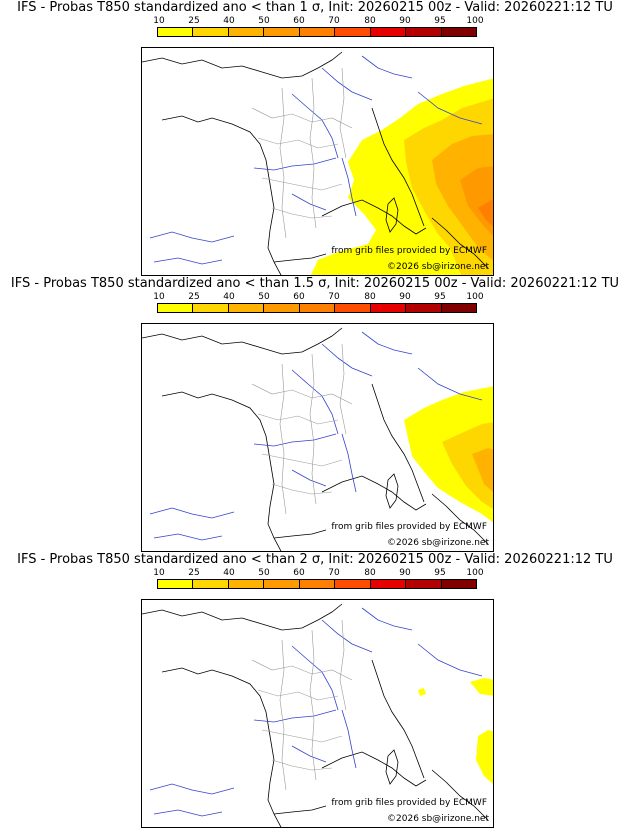 This screenshot has height=828, width=630. I want to click on prob-area-darkorange, so click(485, 213).